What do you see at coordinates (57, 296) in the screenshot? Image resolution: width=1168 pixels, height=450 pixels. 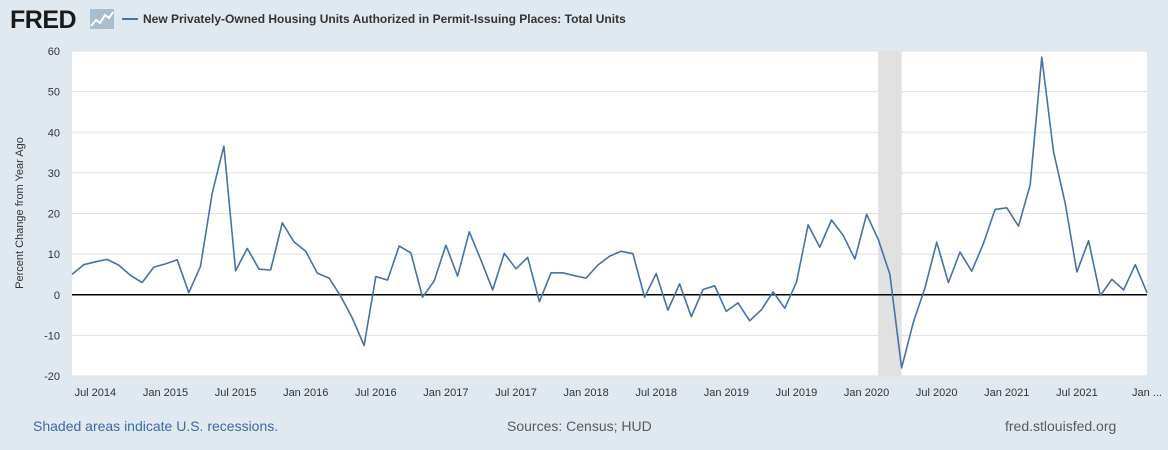 I see `y-tick-label: 0` at bounding box center [57, 296].